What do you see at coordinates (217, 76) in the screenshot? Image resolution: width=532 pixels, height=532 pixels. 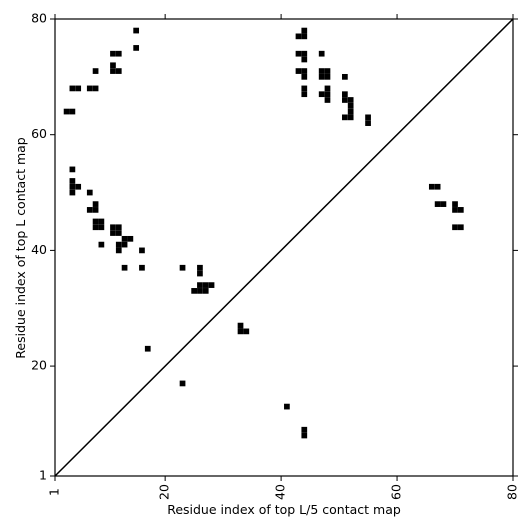 I see `contact-cells-upper` at bounding box center [217, 76].